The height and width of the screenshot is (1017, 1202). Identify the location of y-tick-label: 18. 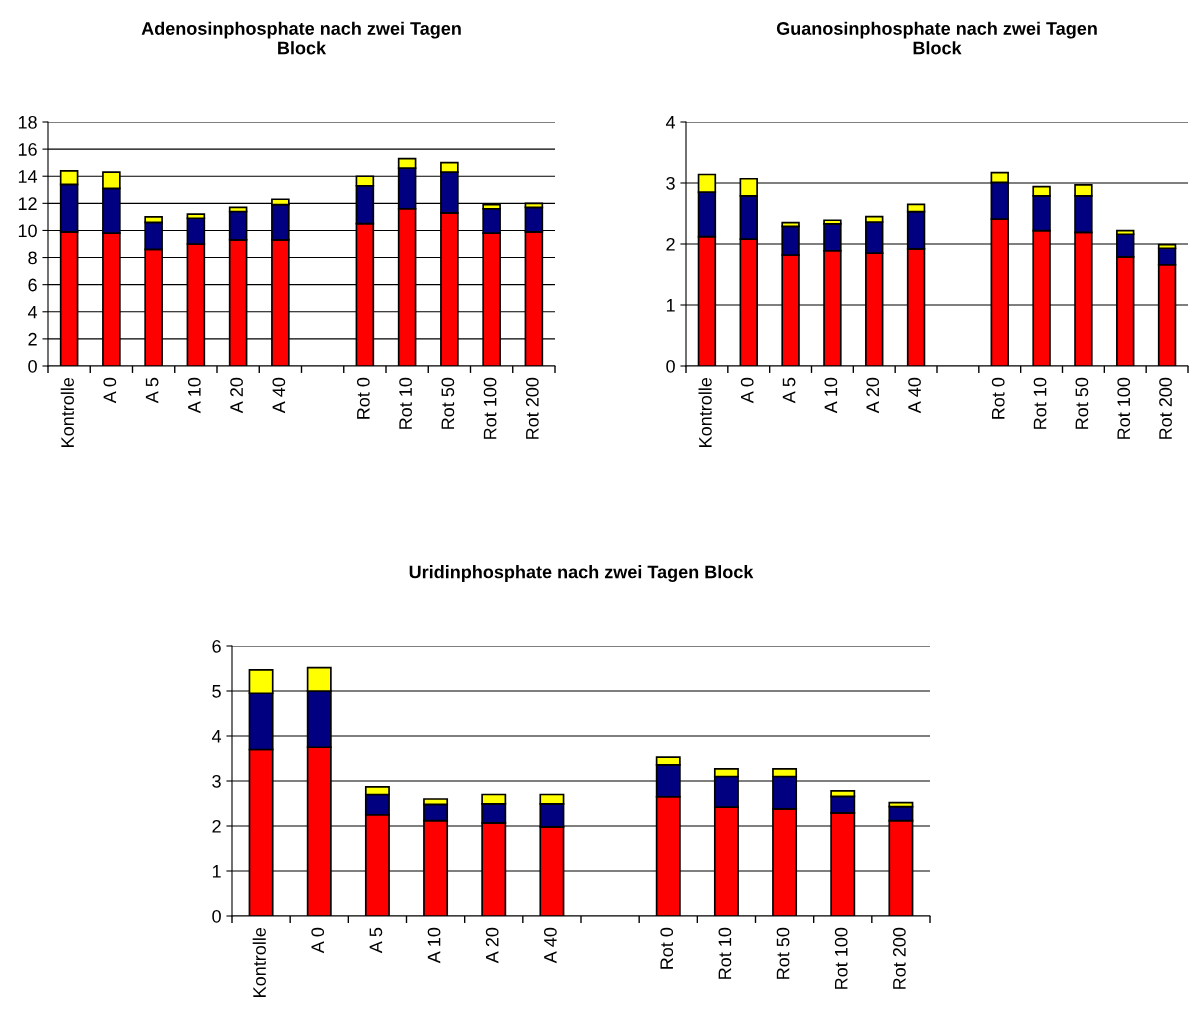
(27, 122).